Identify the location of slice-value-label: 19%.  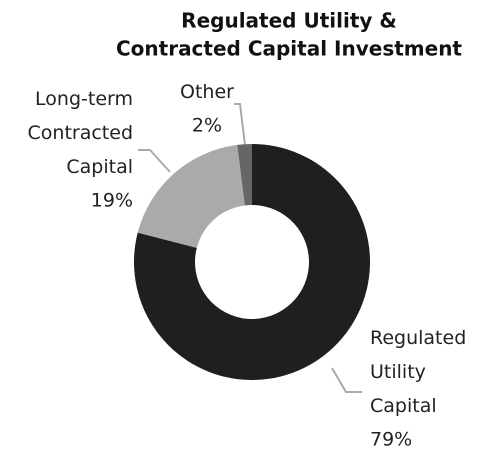
(112, 201).